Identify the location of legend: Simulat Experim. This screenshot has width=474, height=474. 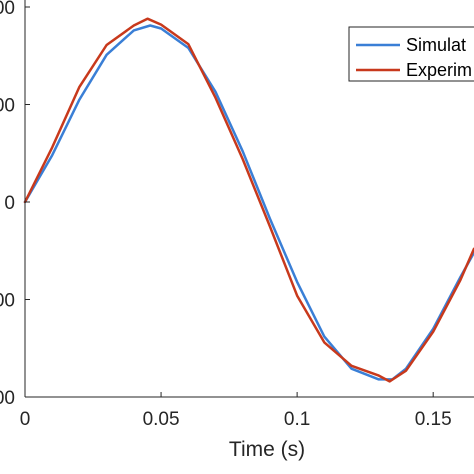
(411, 54).